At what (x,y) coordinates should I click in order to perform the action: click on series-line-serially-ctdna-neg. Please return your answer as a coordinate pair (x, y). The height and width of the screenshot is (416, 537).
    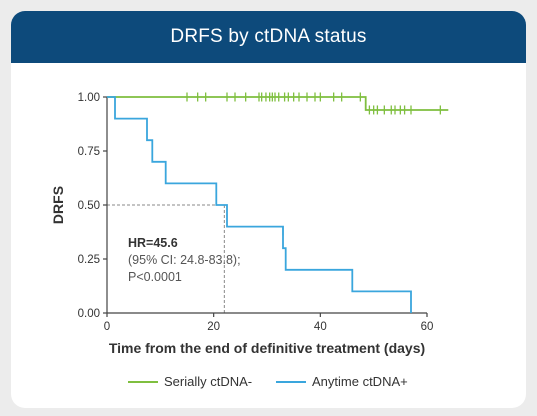
    Looking at the image, I should click on (278, 103).